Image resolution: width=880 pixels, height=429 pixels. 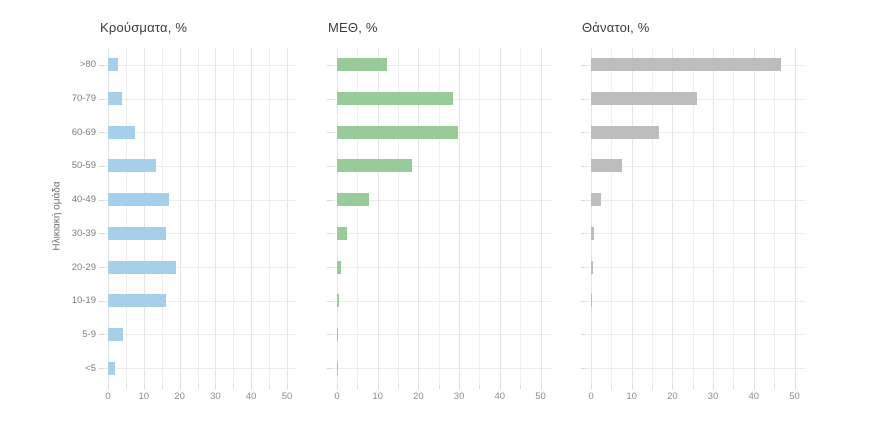 What do you see at coordinates (90, 368) in the screenshot?
I see `y-tick-label: <5` at bounding box center [90, 368].